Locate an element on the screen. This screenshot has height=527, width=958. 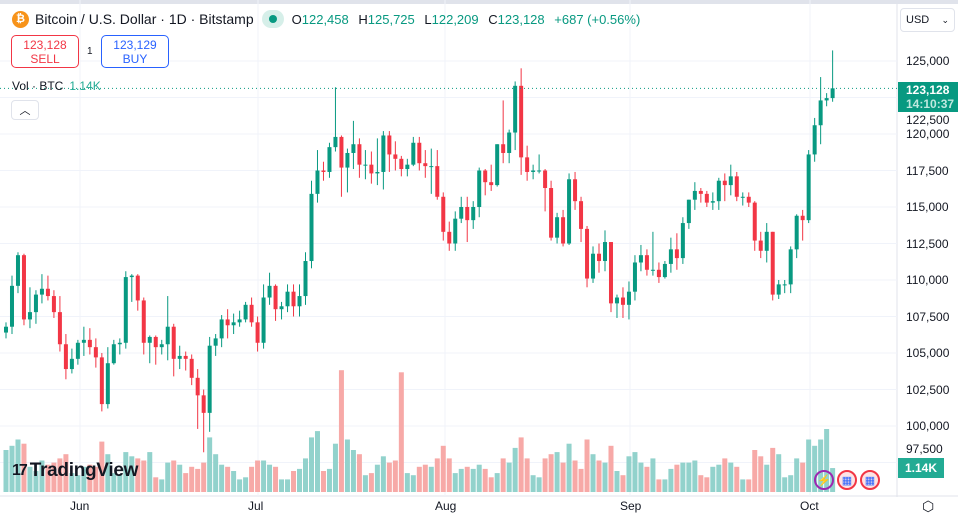
collapse-legend-button: ︿ is located at coordinates (25, 110).